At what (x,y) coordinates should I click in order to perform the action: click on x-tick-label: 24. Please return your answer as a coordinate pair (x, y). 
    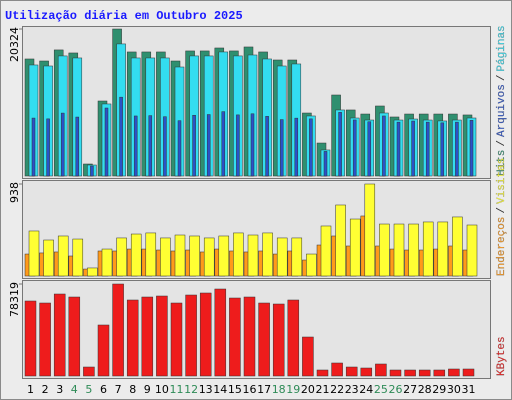
    Looking at the image, I should click on (366, 389).